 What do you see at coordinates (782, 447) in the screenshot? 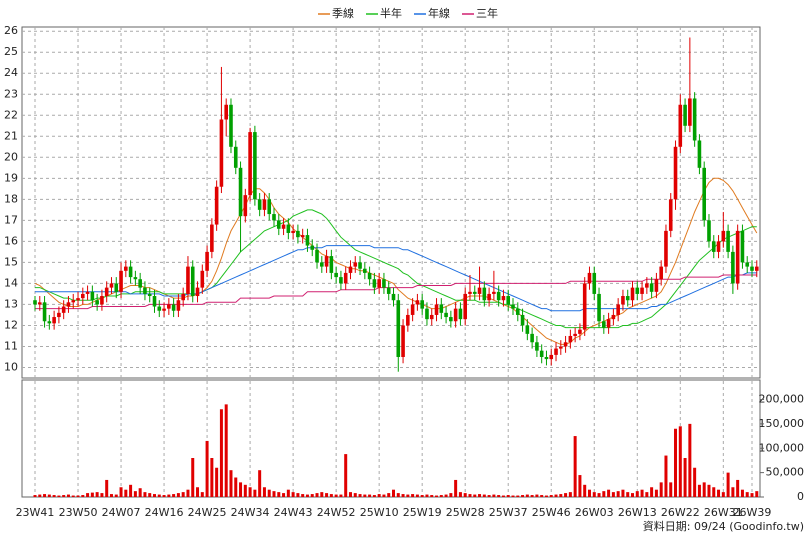
I see `y2-tick-label: 100,000` at bounding box center [782, 447].